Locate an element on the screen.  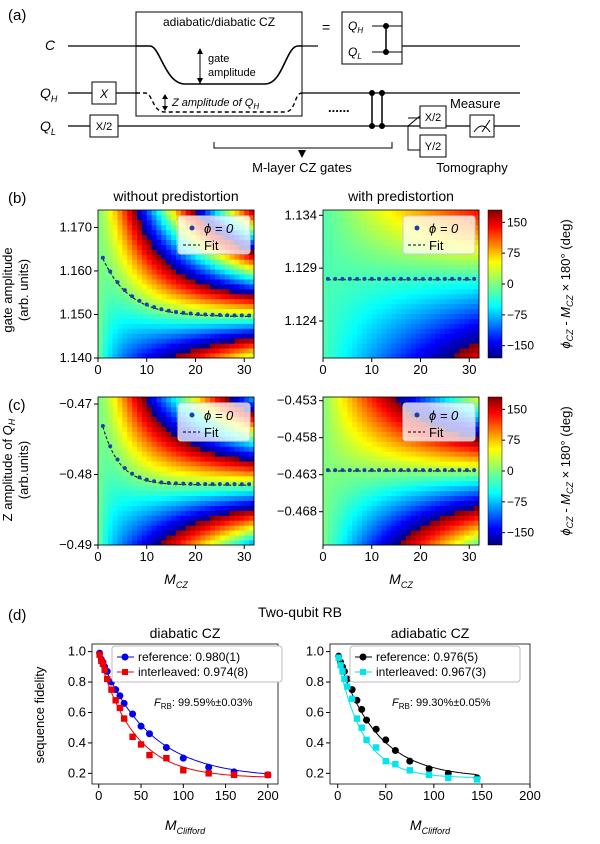
legend-label-fit: Fit is located at coordinates (211, 432).